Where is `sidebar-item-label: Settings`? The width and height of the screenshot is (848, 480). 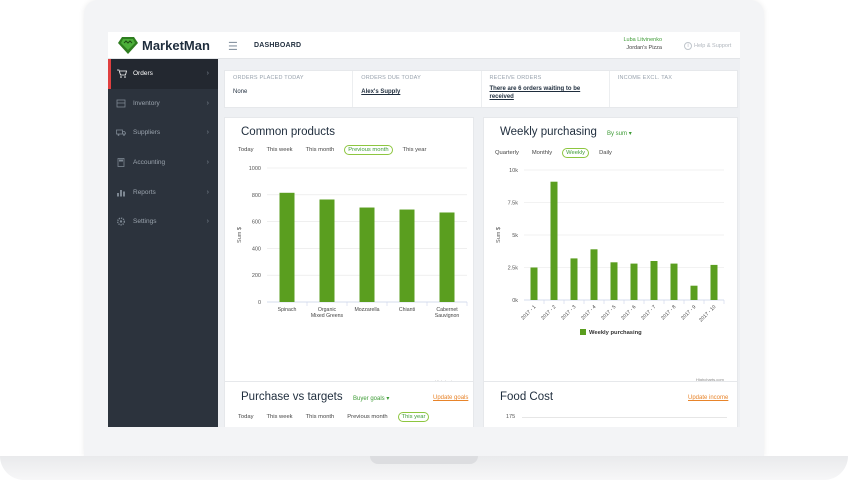 sidebar-item-label: Settings is located at coordinates (145, 222).